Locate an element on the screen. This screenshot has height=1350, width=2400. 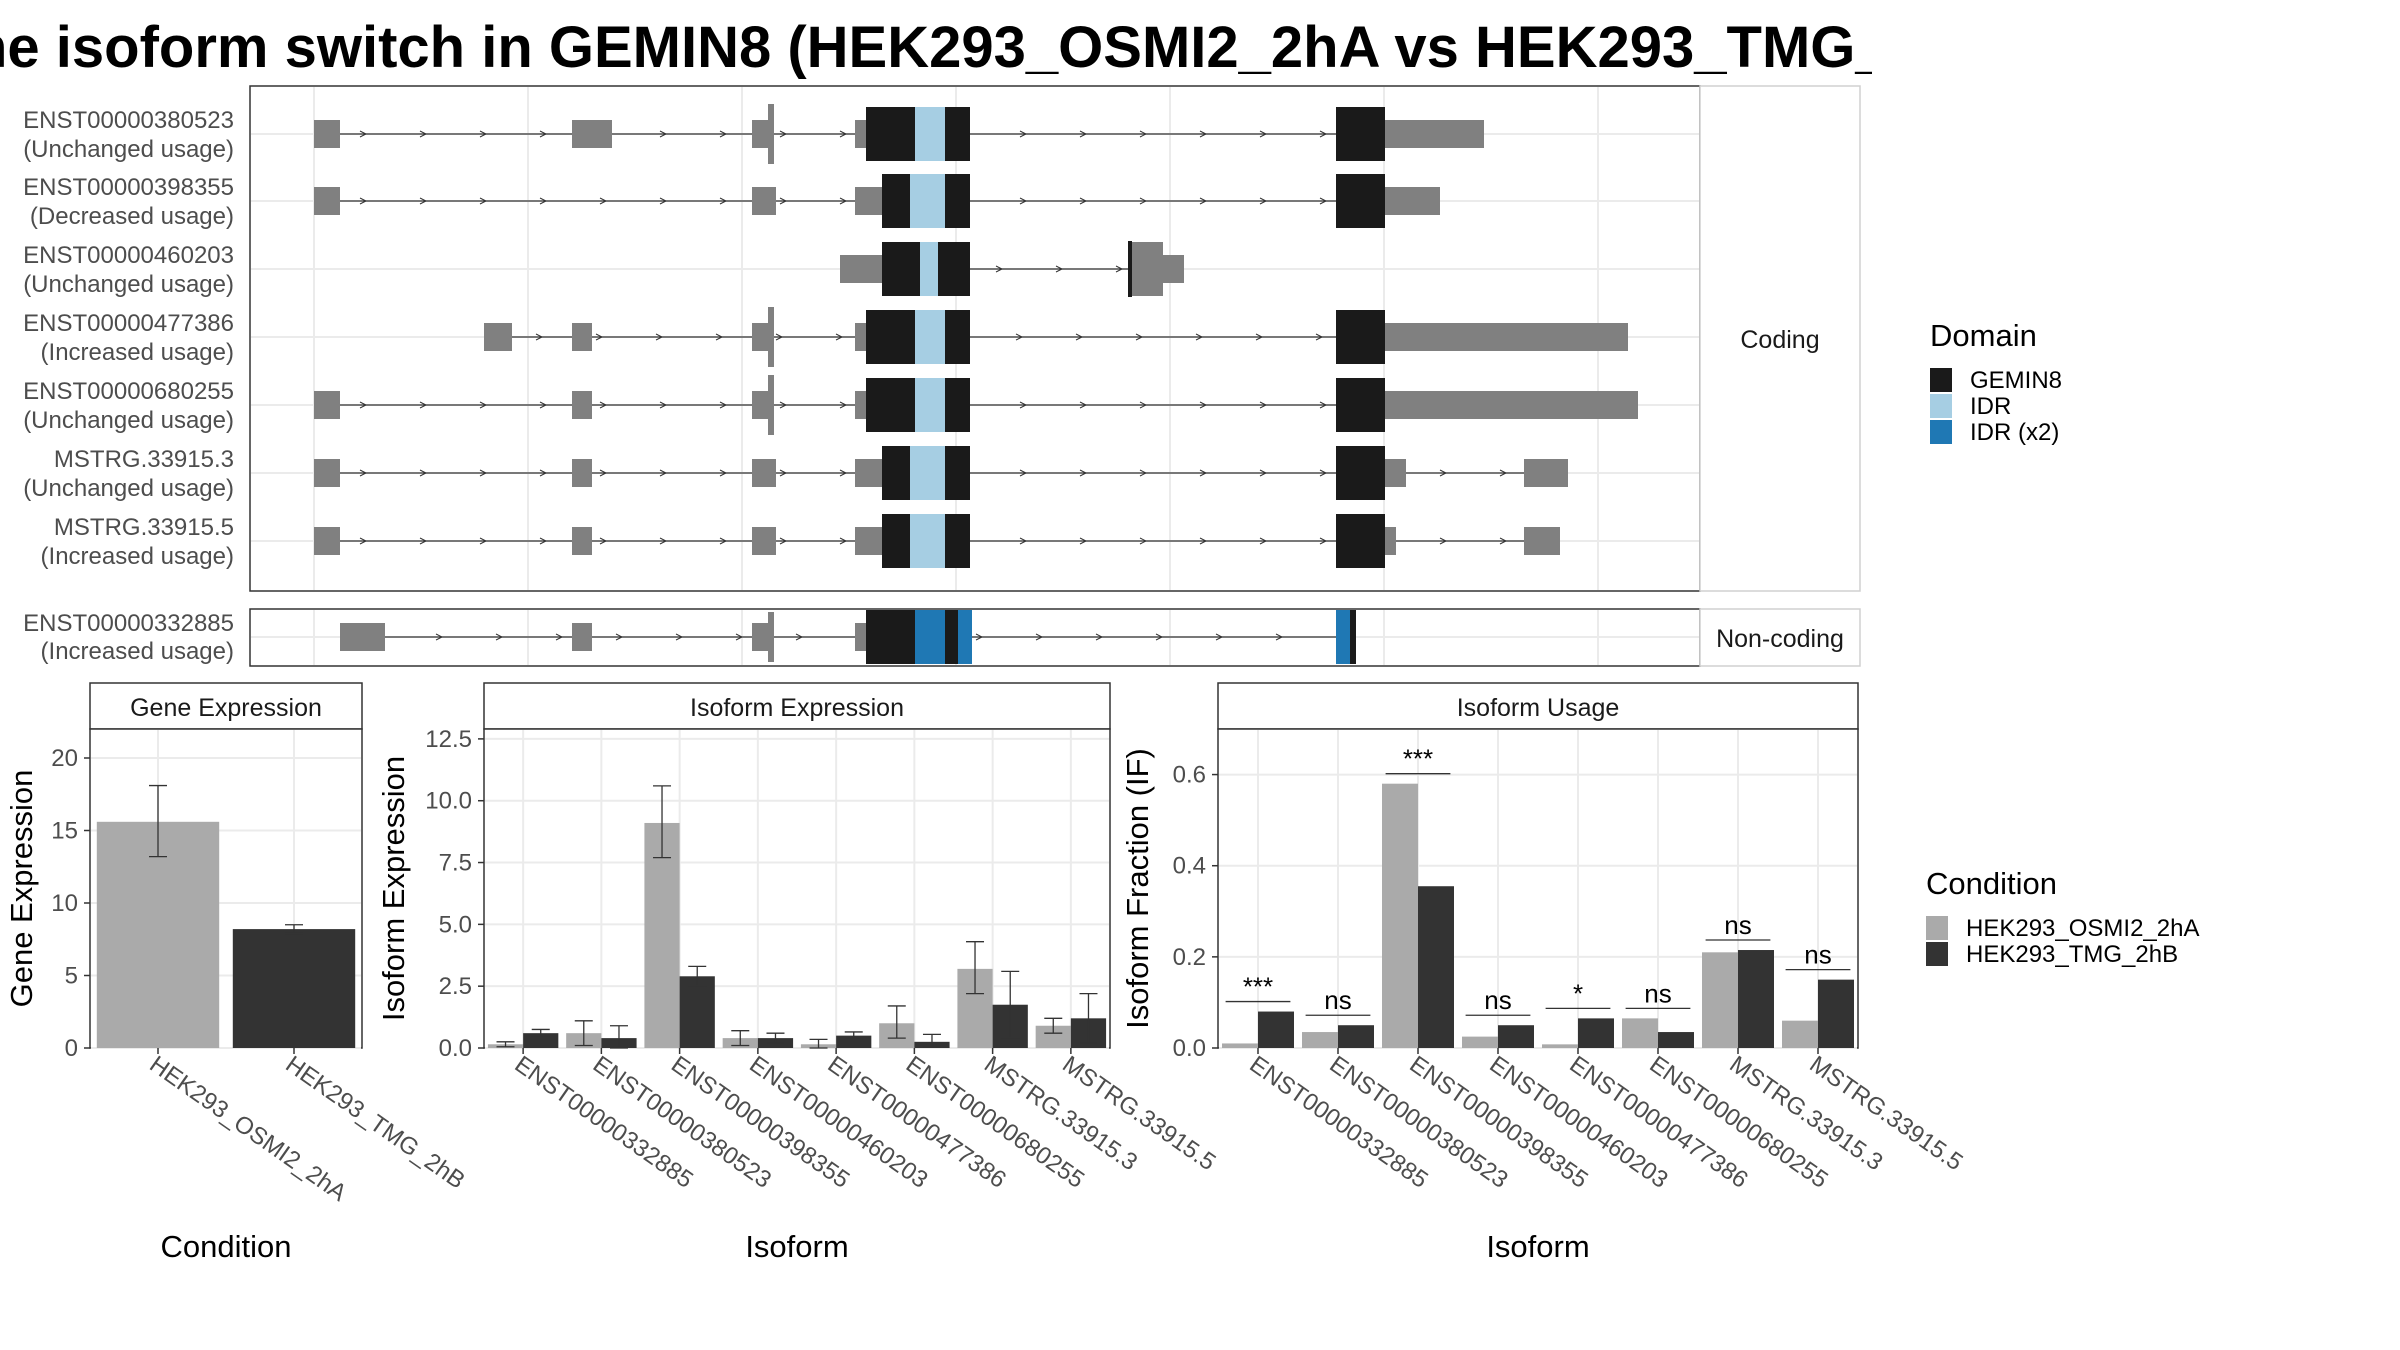
transcript-usage-label: (Increased usage) is located at coordinates (137, 651).